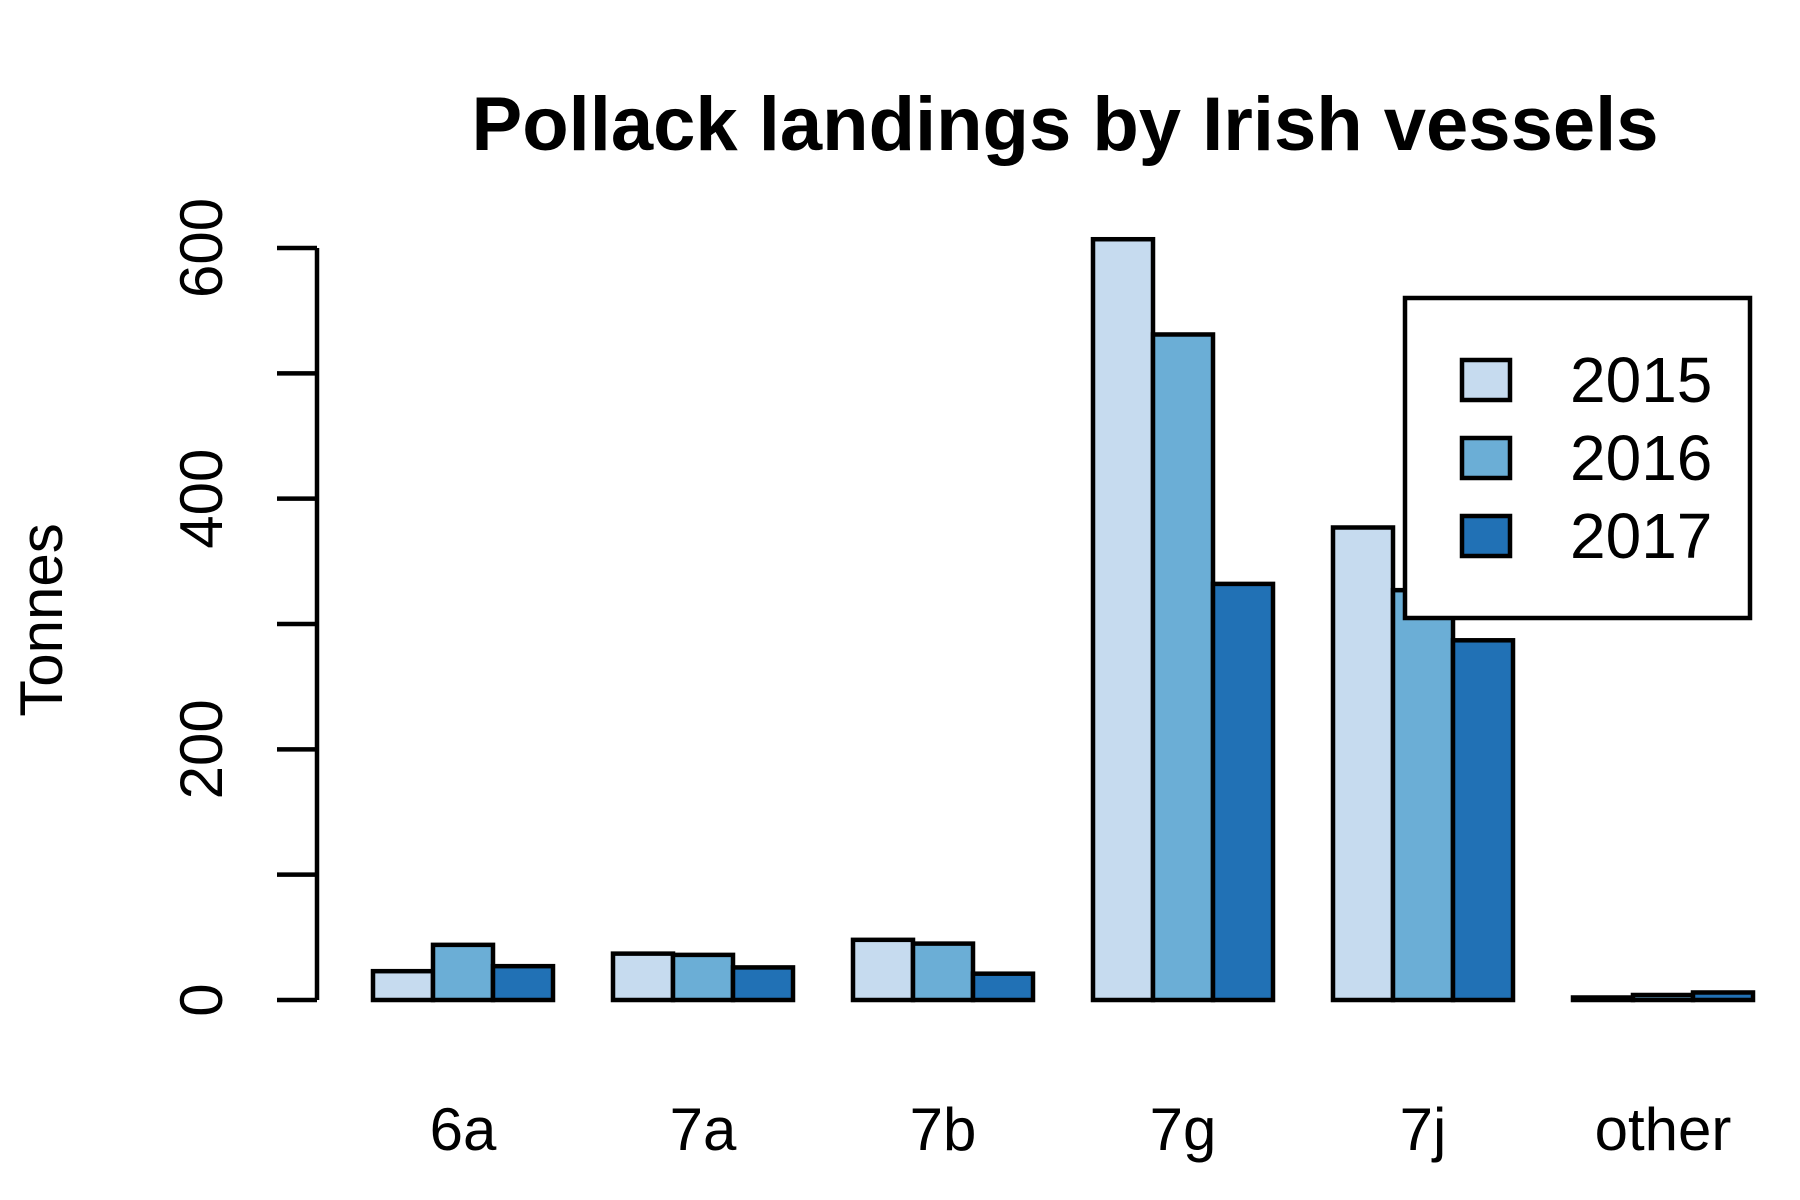 This screenshot has width=1800, height=1200. What do you see at coordinates (1641, 536) in the screenshot?
I see `legend-label: 2017` at bounding box center [1641, 536].